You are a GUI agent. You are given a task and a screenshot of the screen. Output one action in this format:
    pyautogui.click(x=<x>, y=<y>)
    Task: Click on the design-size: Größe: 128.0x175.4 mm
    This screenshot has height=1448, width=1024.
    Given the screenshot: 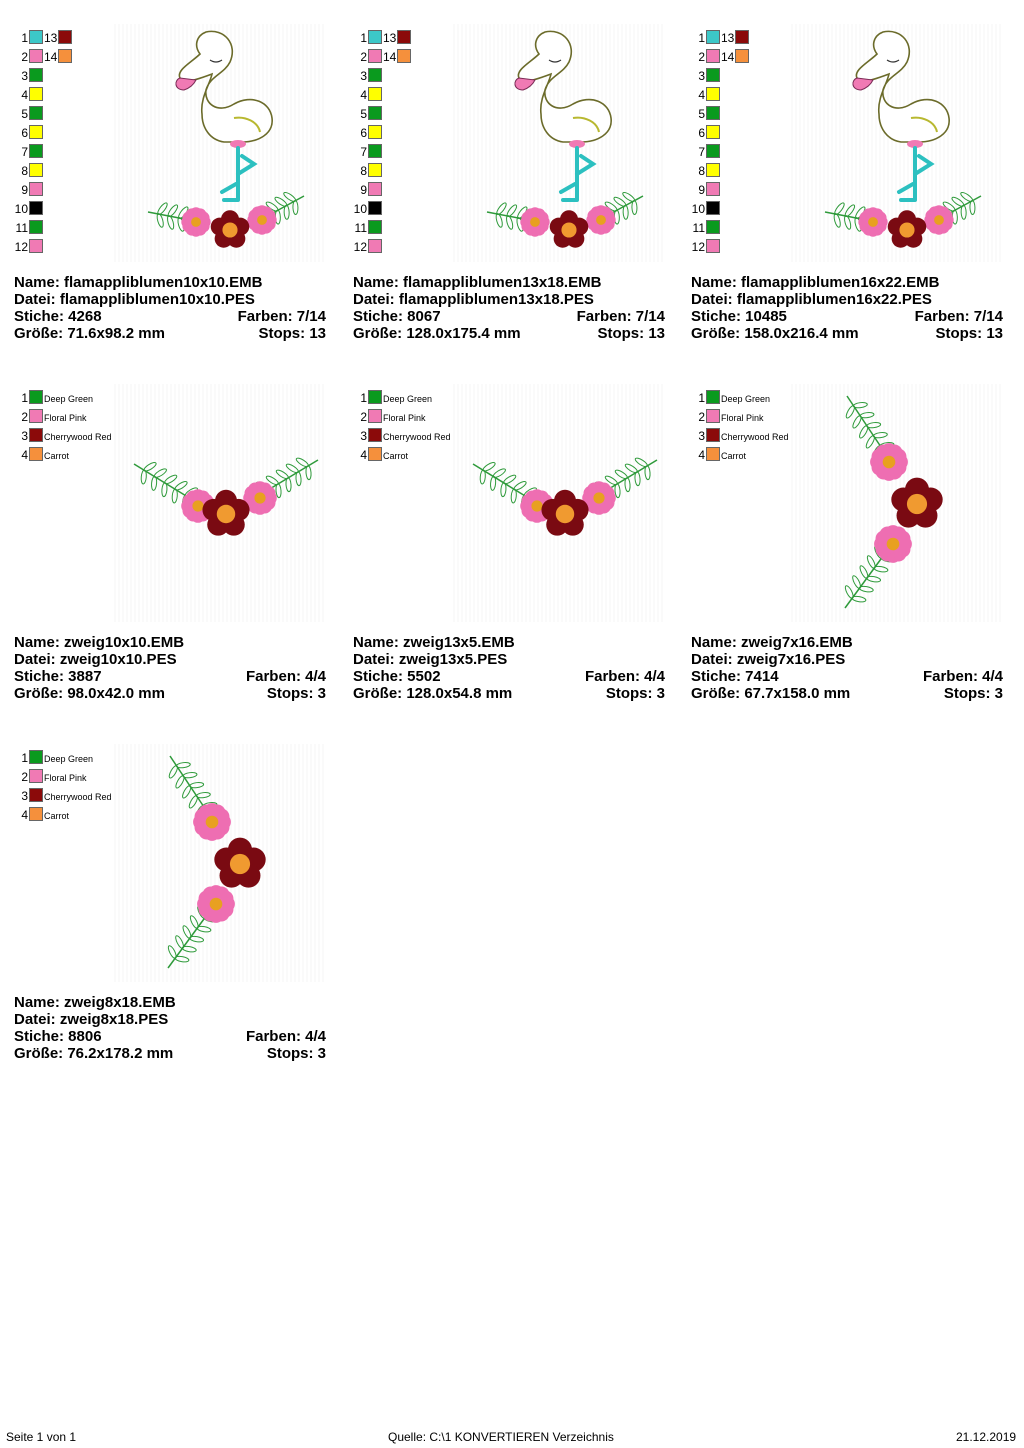 What is the action you would take?
    pyautogui.click(x=437, y=333)
    